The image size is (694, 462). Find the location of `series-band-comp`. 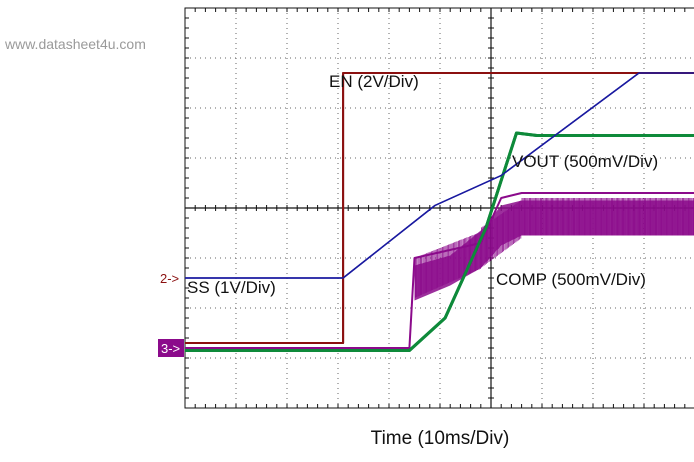

series-band-comp is located at coordinates (554, 250).